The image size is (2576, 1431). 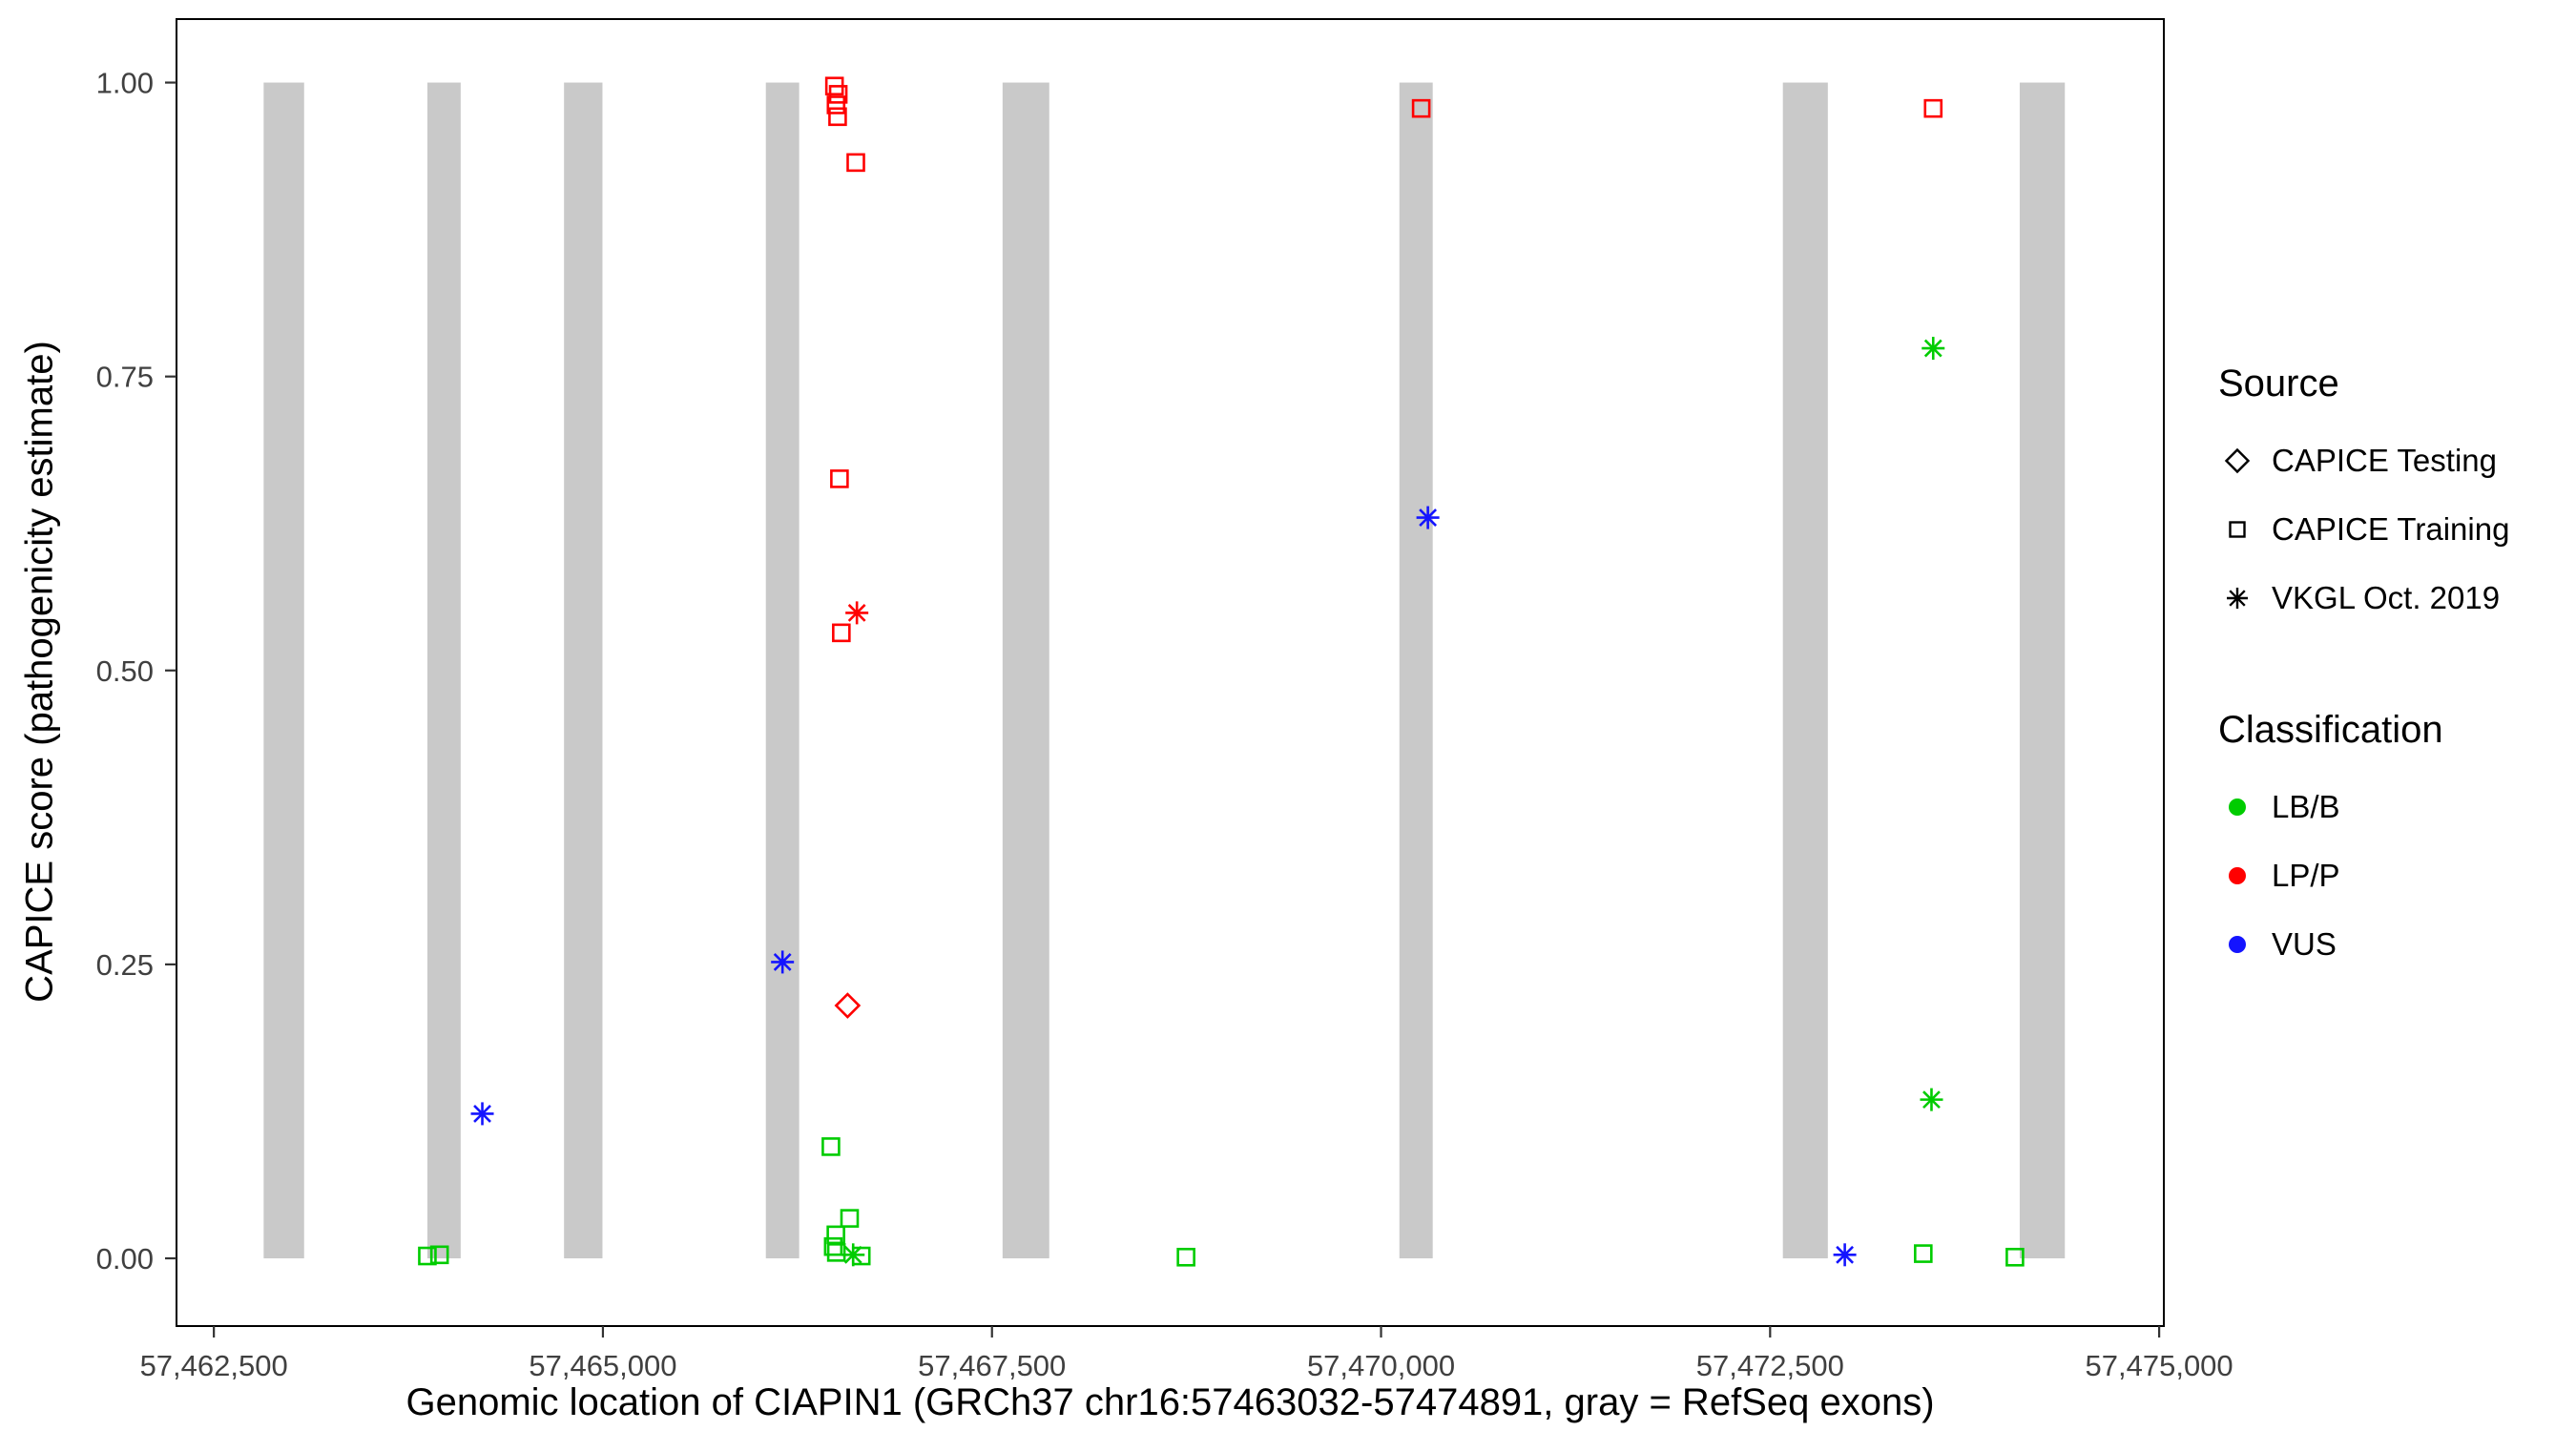 I want to click on legend-spacer, so click(x=2363, y=671).